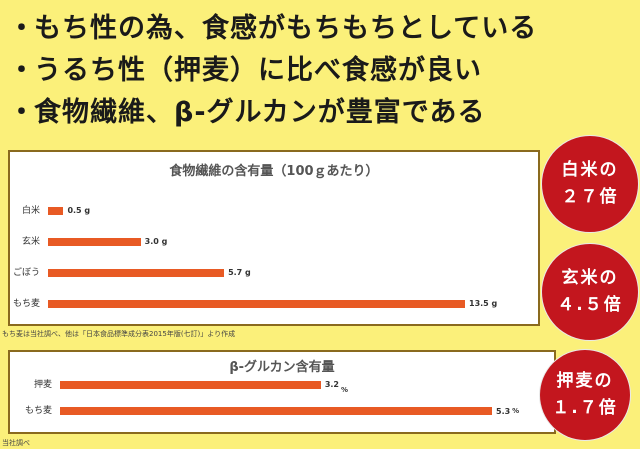  I want to click on betaglucan-chart-title: β-グルカン含有量, so click(282, 367).